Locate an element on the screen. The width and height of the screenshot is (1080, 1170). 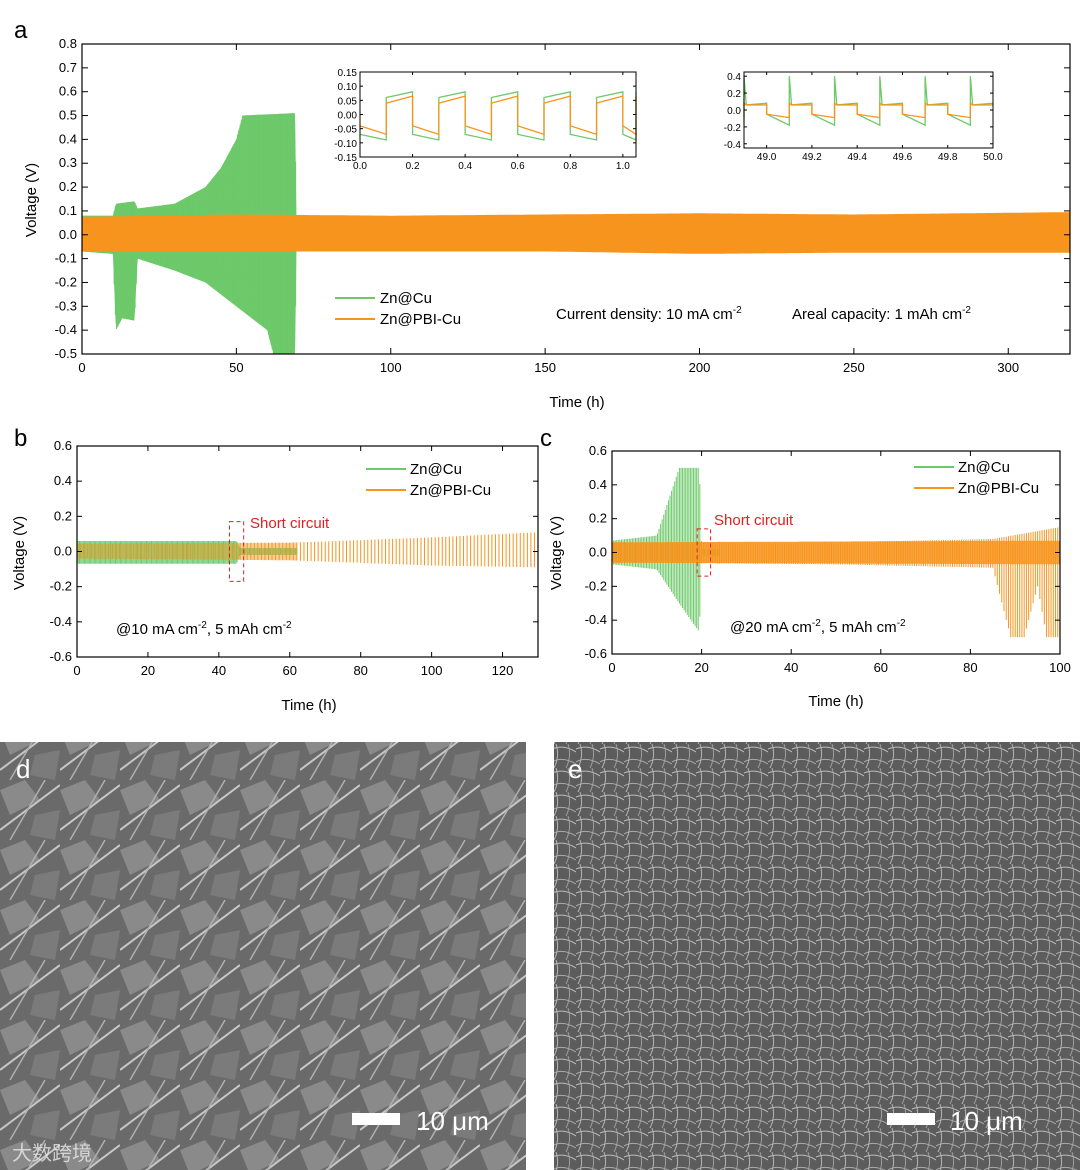
y-tick-label: 0.6 is located at coordinates (598, 450).